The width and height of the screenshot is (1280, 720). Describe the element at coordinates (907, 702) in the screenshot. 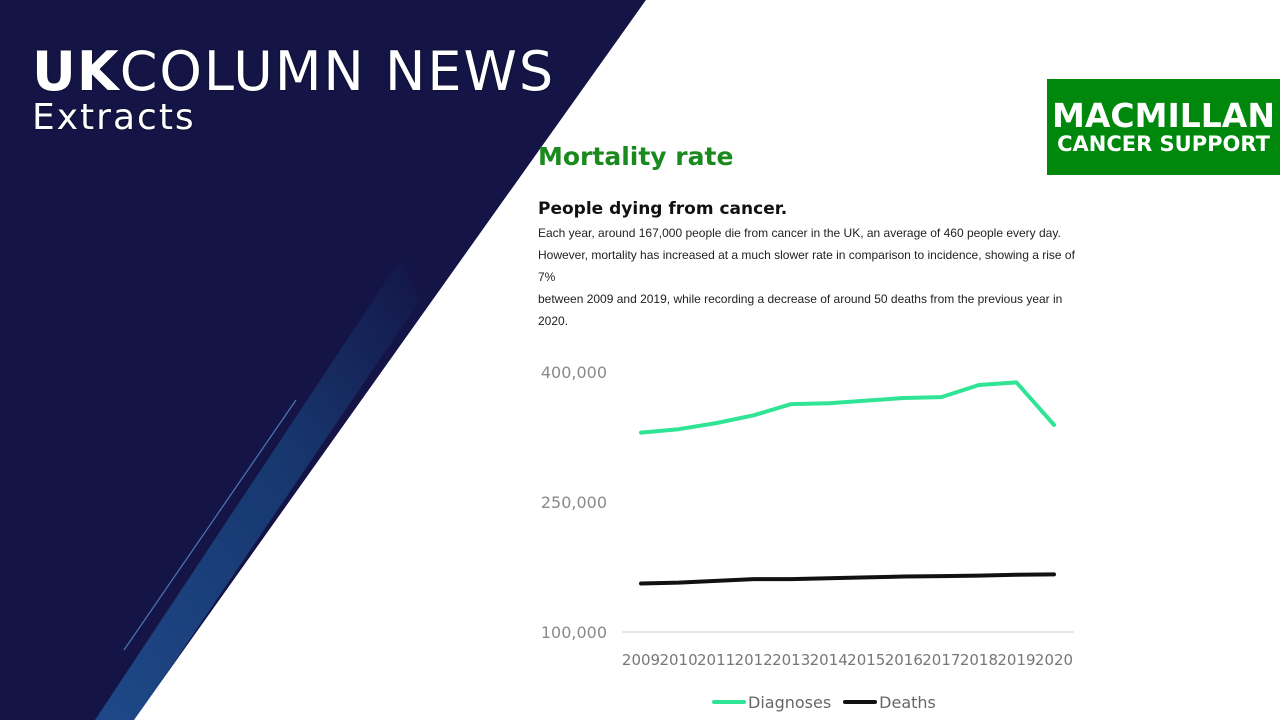

I see `legend-label-deaths: Deaths` at that location.